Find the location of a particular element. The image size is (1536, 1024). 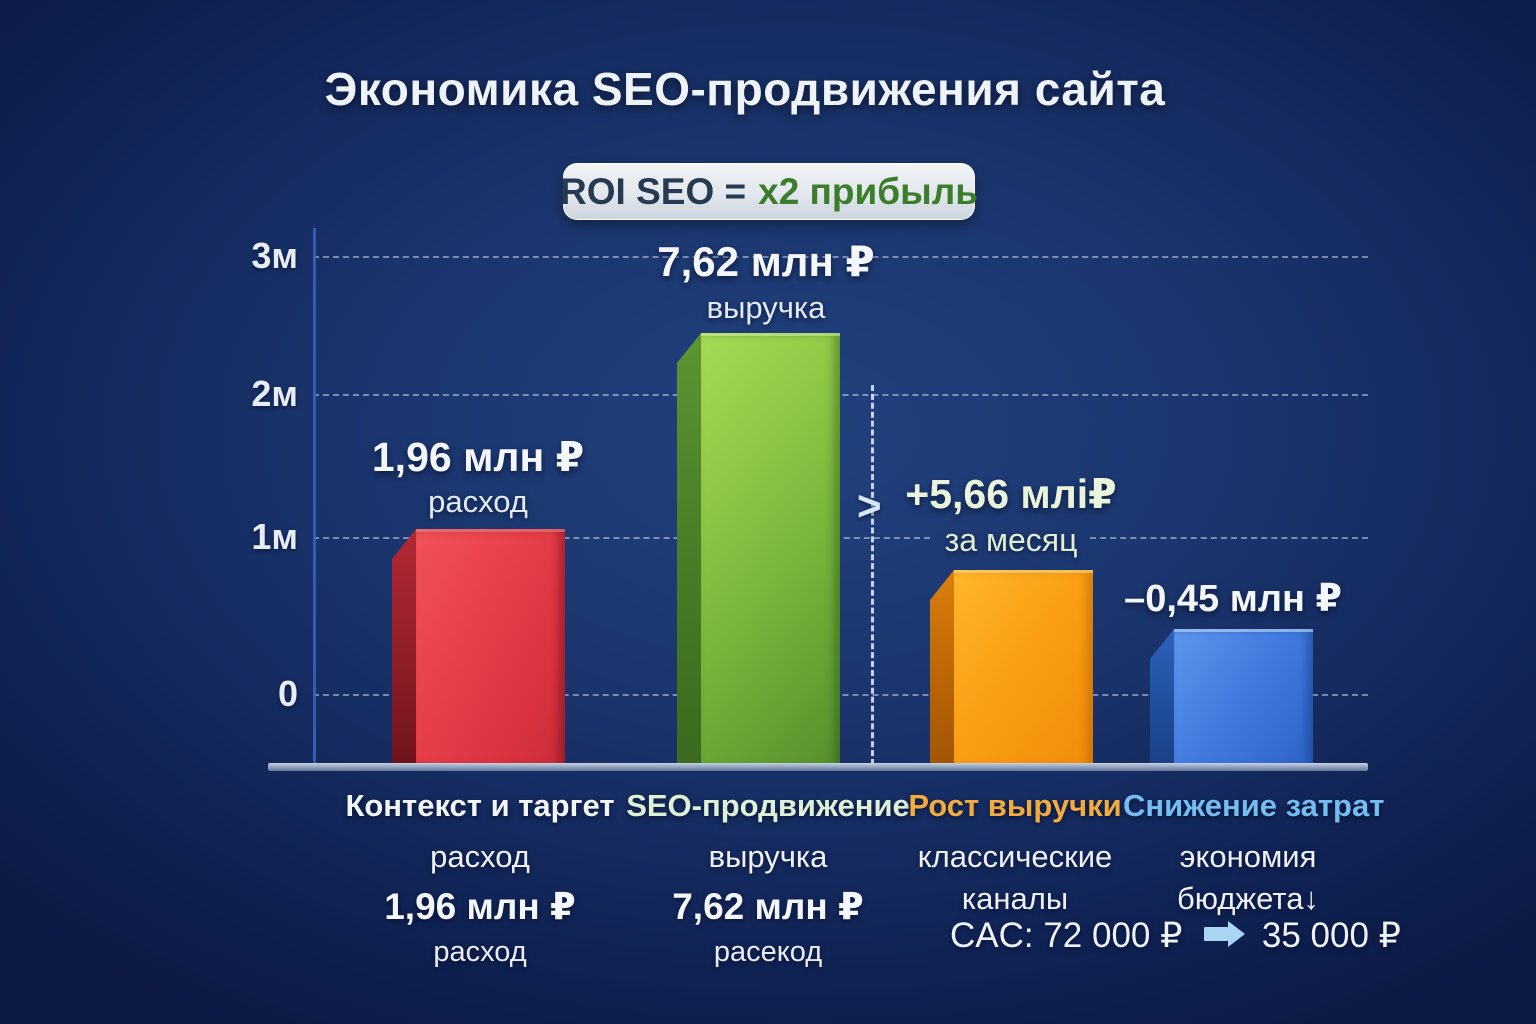

bar-seo-front-face is located at coordinates (770, 550).